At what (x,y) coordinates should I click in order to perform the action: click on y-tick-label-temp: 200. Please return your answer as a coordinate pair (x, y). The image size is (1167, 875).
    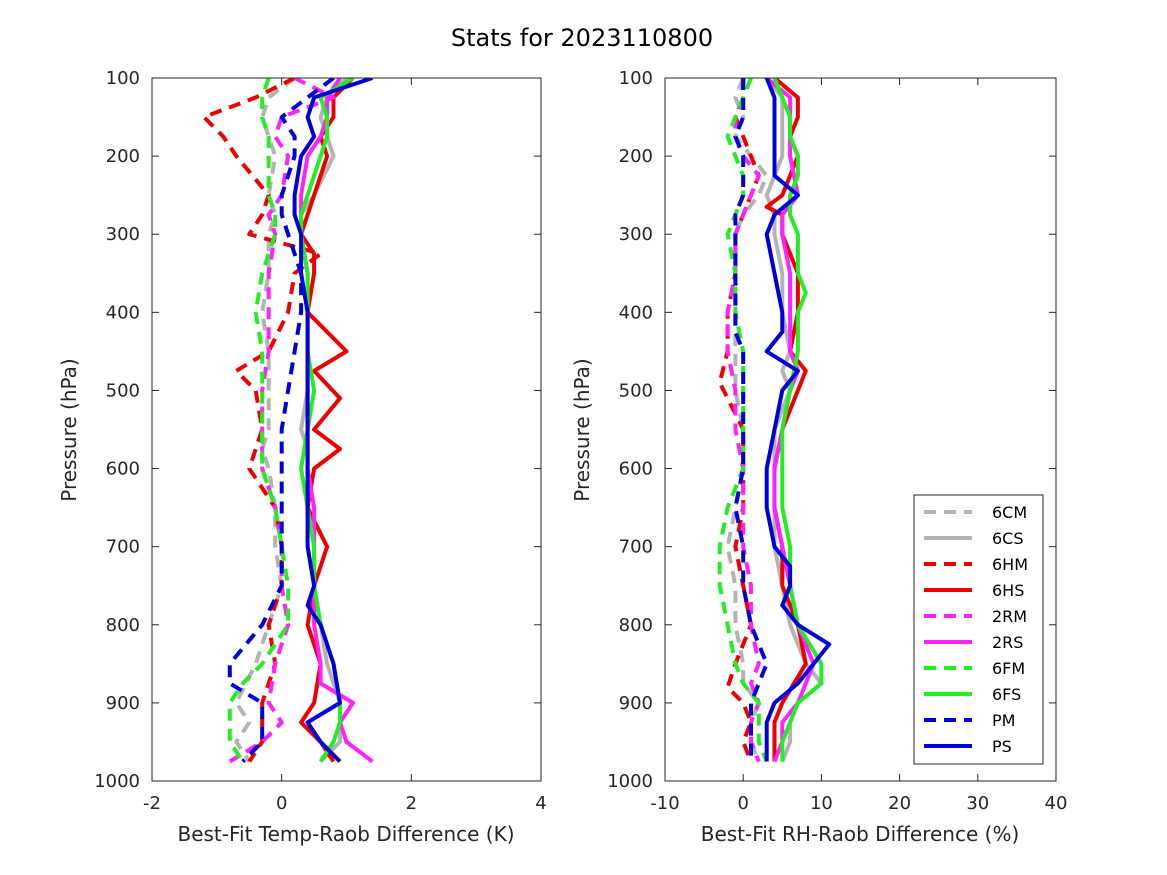
    Looking at the image, I should click on (123, 156).